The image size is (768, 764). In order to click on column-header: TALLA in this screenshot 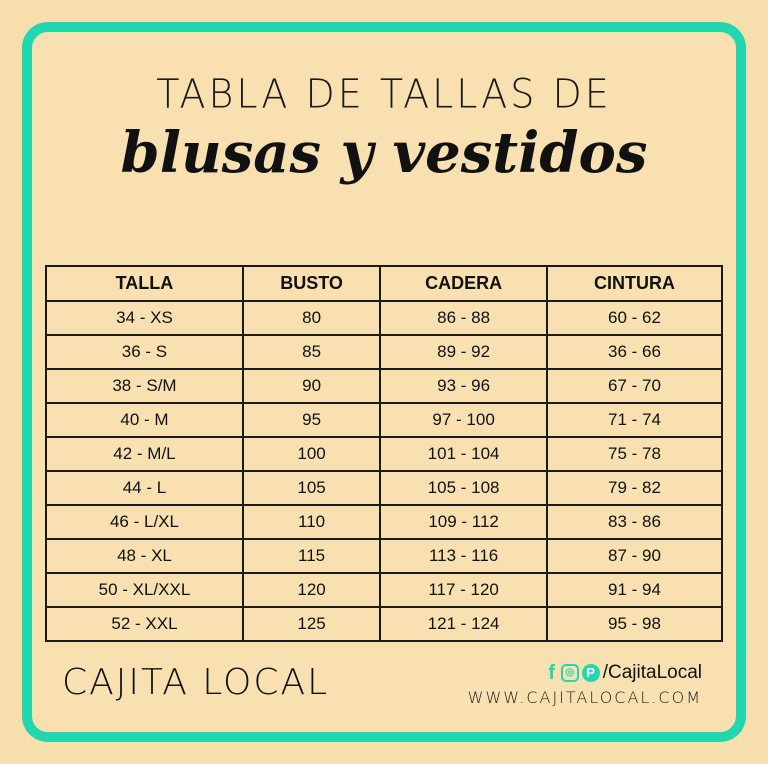, I will do `click(144, 283)`.